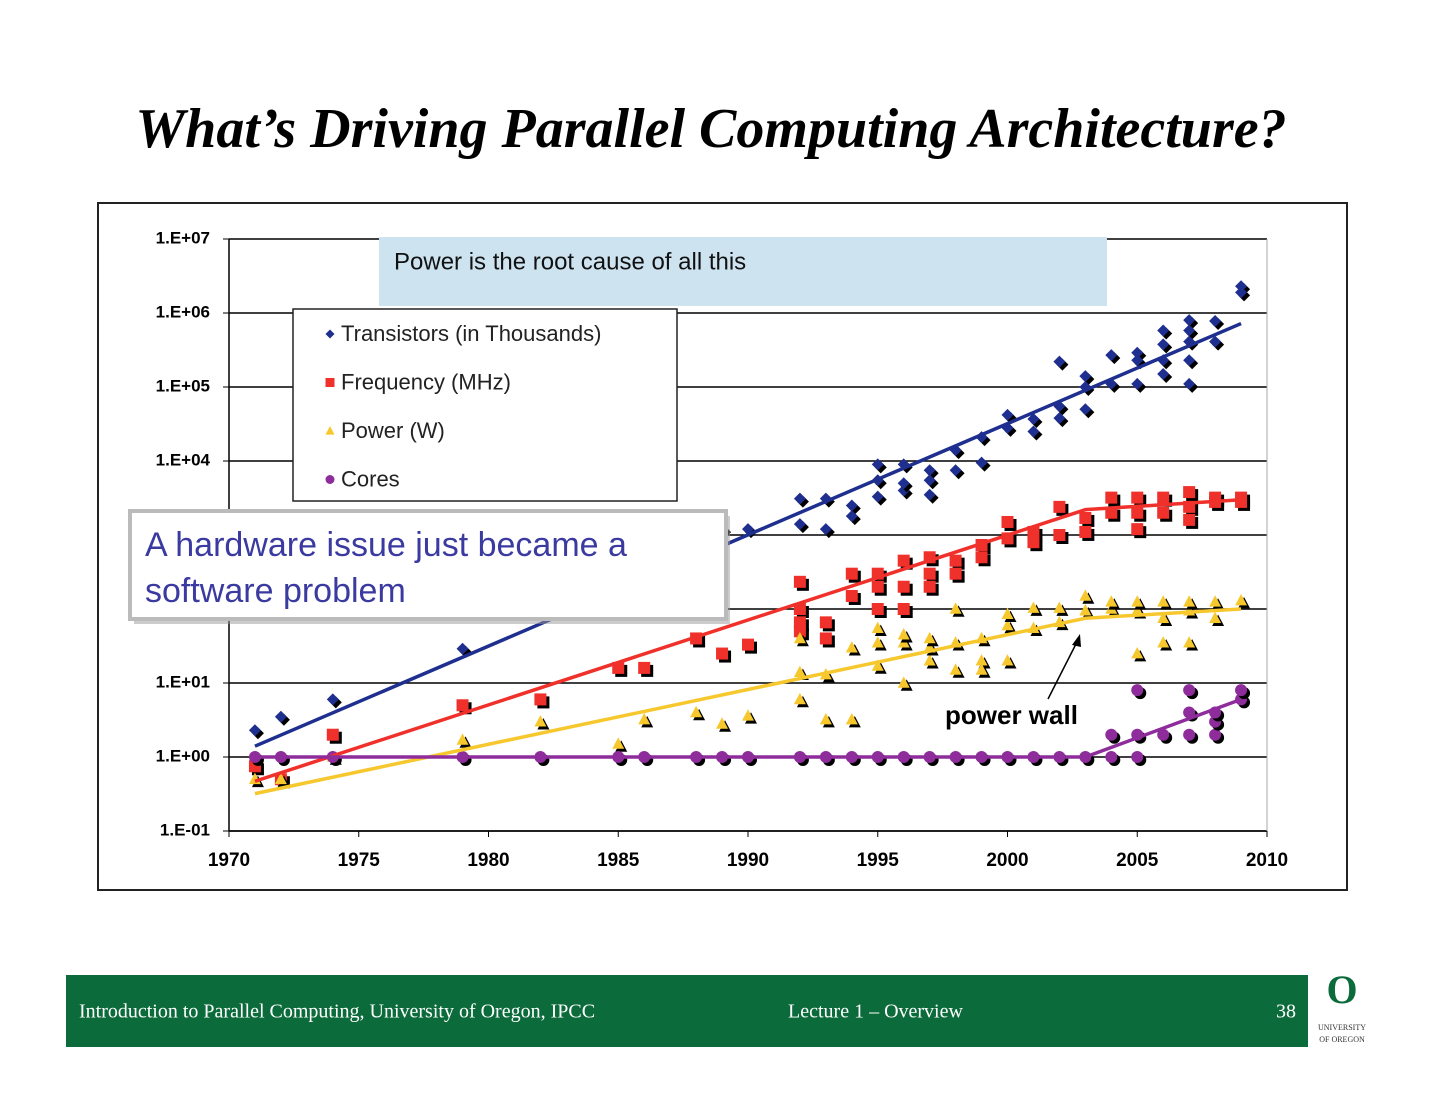 The width and height of the screenshot is (1440, 1113). Describe the element at coordinates (1341, 989) in the screenshot. I see `logo-letter: O` at that location.